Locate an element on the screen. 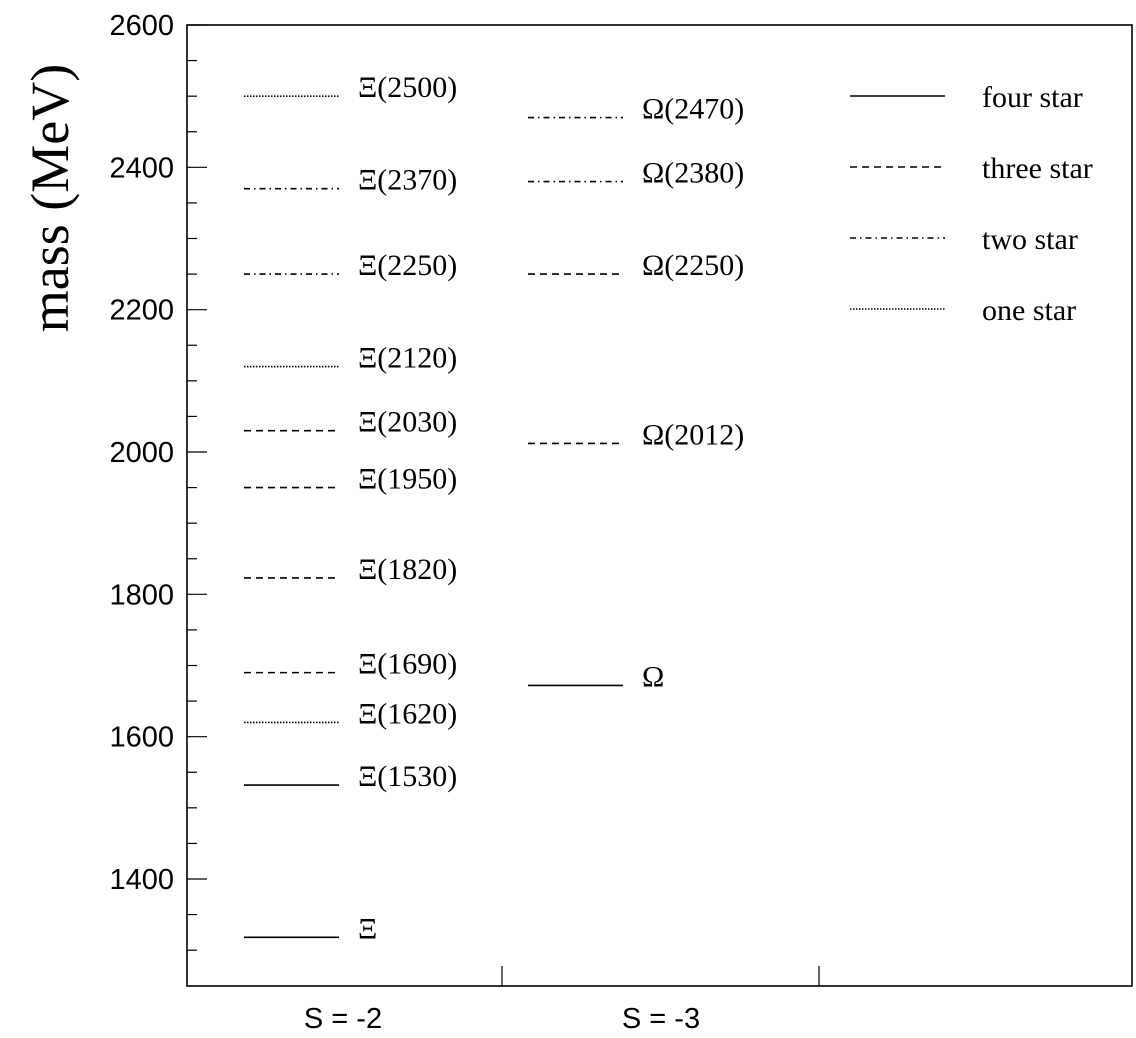 Image resolution: width=1136 pixels, height=1038 pixels. level-label: Ξ is located at coordinates (367, 928).